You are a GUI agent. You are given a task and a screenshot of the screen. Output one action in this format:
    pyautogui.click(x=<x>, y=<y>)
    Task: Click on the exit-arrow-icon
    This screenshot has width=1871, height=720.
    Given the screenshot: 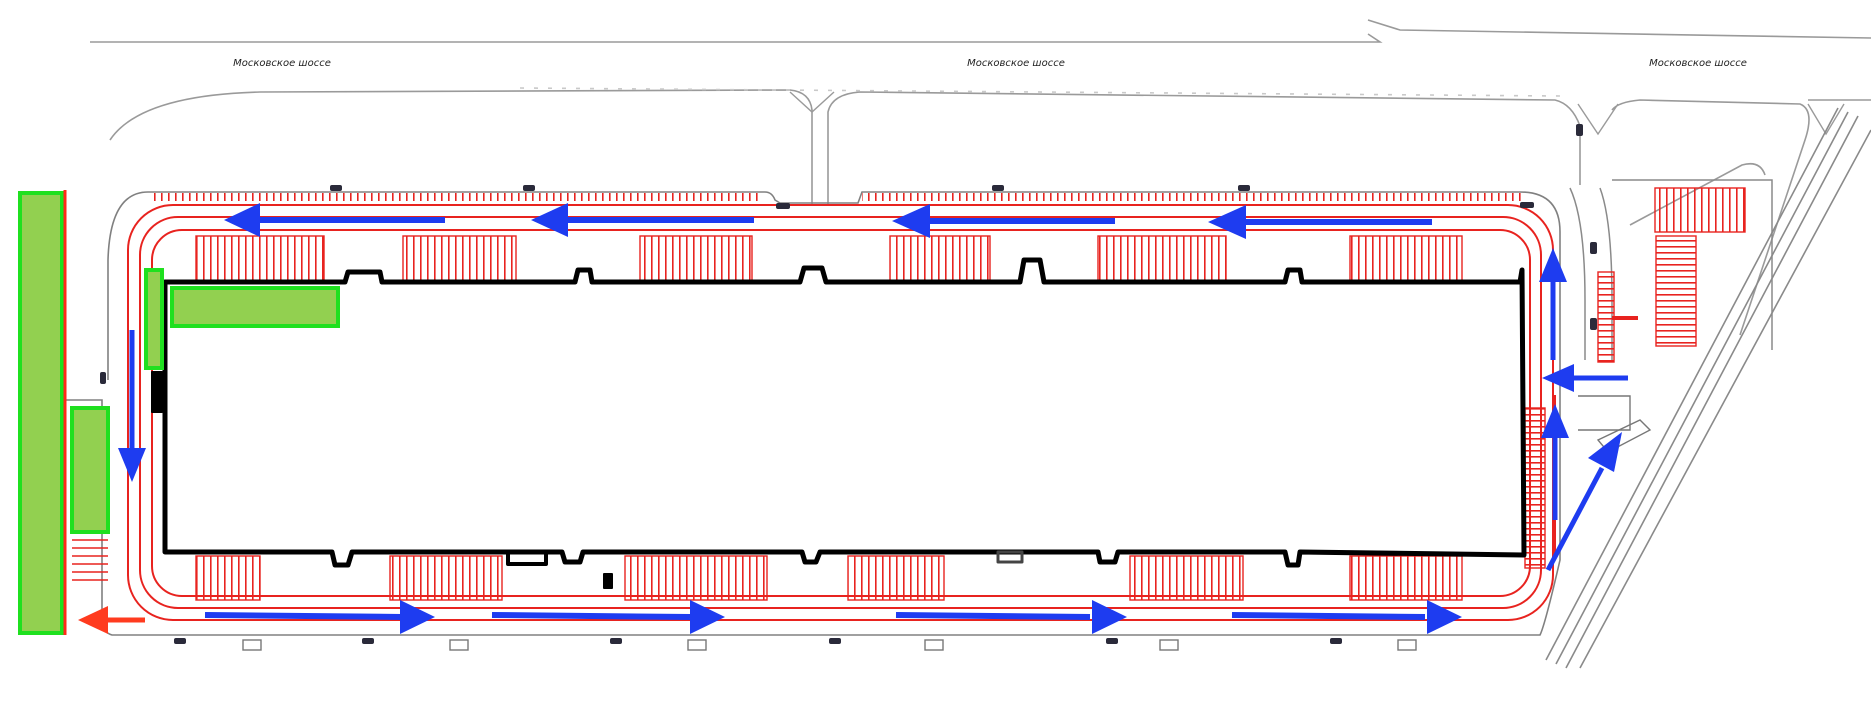 What is the action you would take?
    pyautogui.click(x=111, y=620)
    